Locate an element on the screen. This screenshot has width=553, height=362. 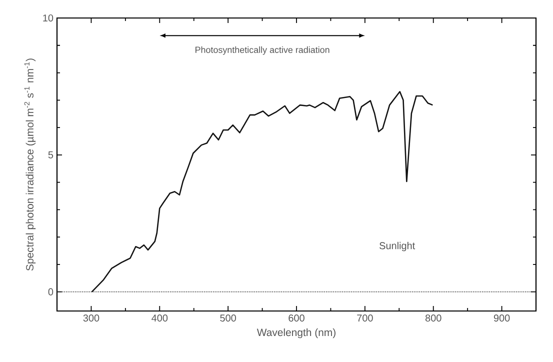
x-tick-label: 500 is located at coordinates (228, 318).